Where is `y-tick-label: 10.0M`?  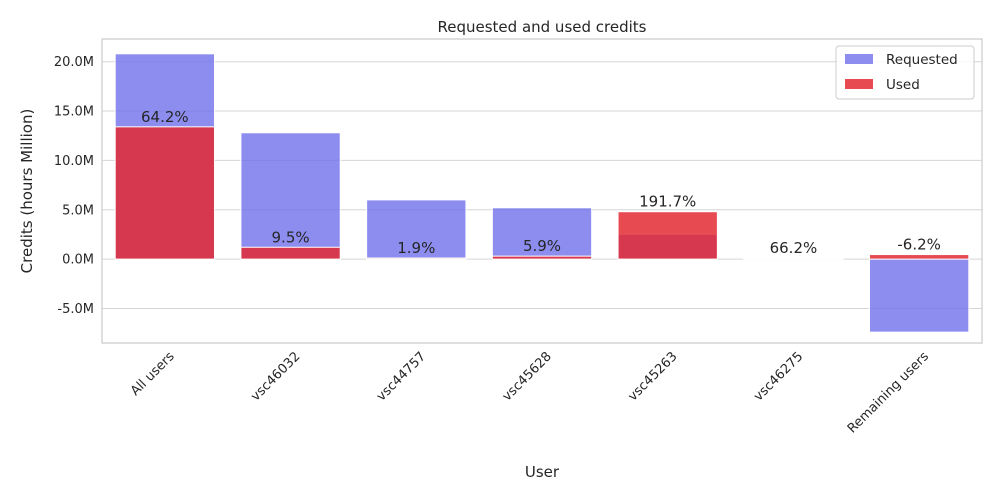 y-tick-label: 10.0M is located at coordinates (74, 161).